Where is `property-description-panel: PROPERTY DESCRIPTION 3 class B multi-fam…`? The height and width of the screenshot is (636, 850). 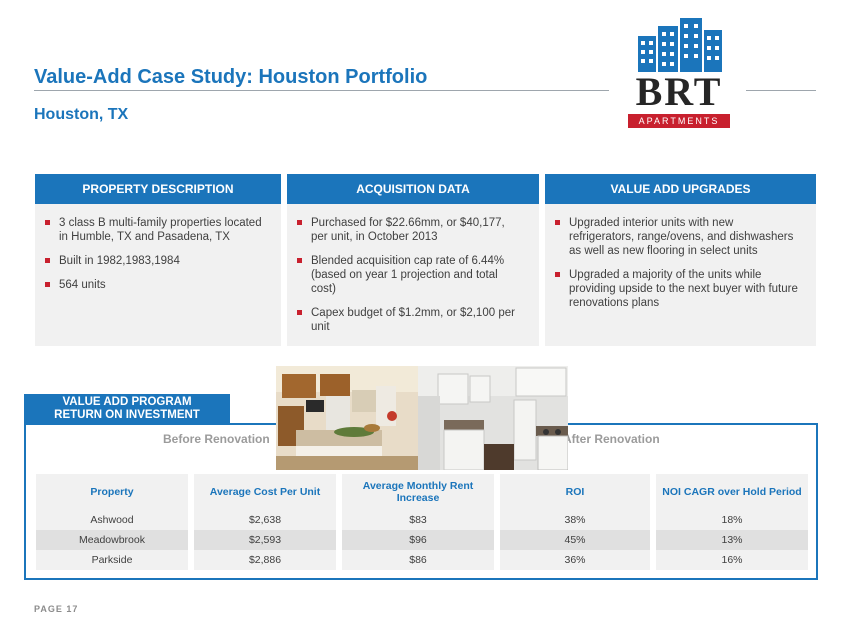
property-description-panel: PROPERTY DESCRIPTION 3 class B multi-fam… is located at coordinates (158, 260).